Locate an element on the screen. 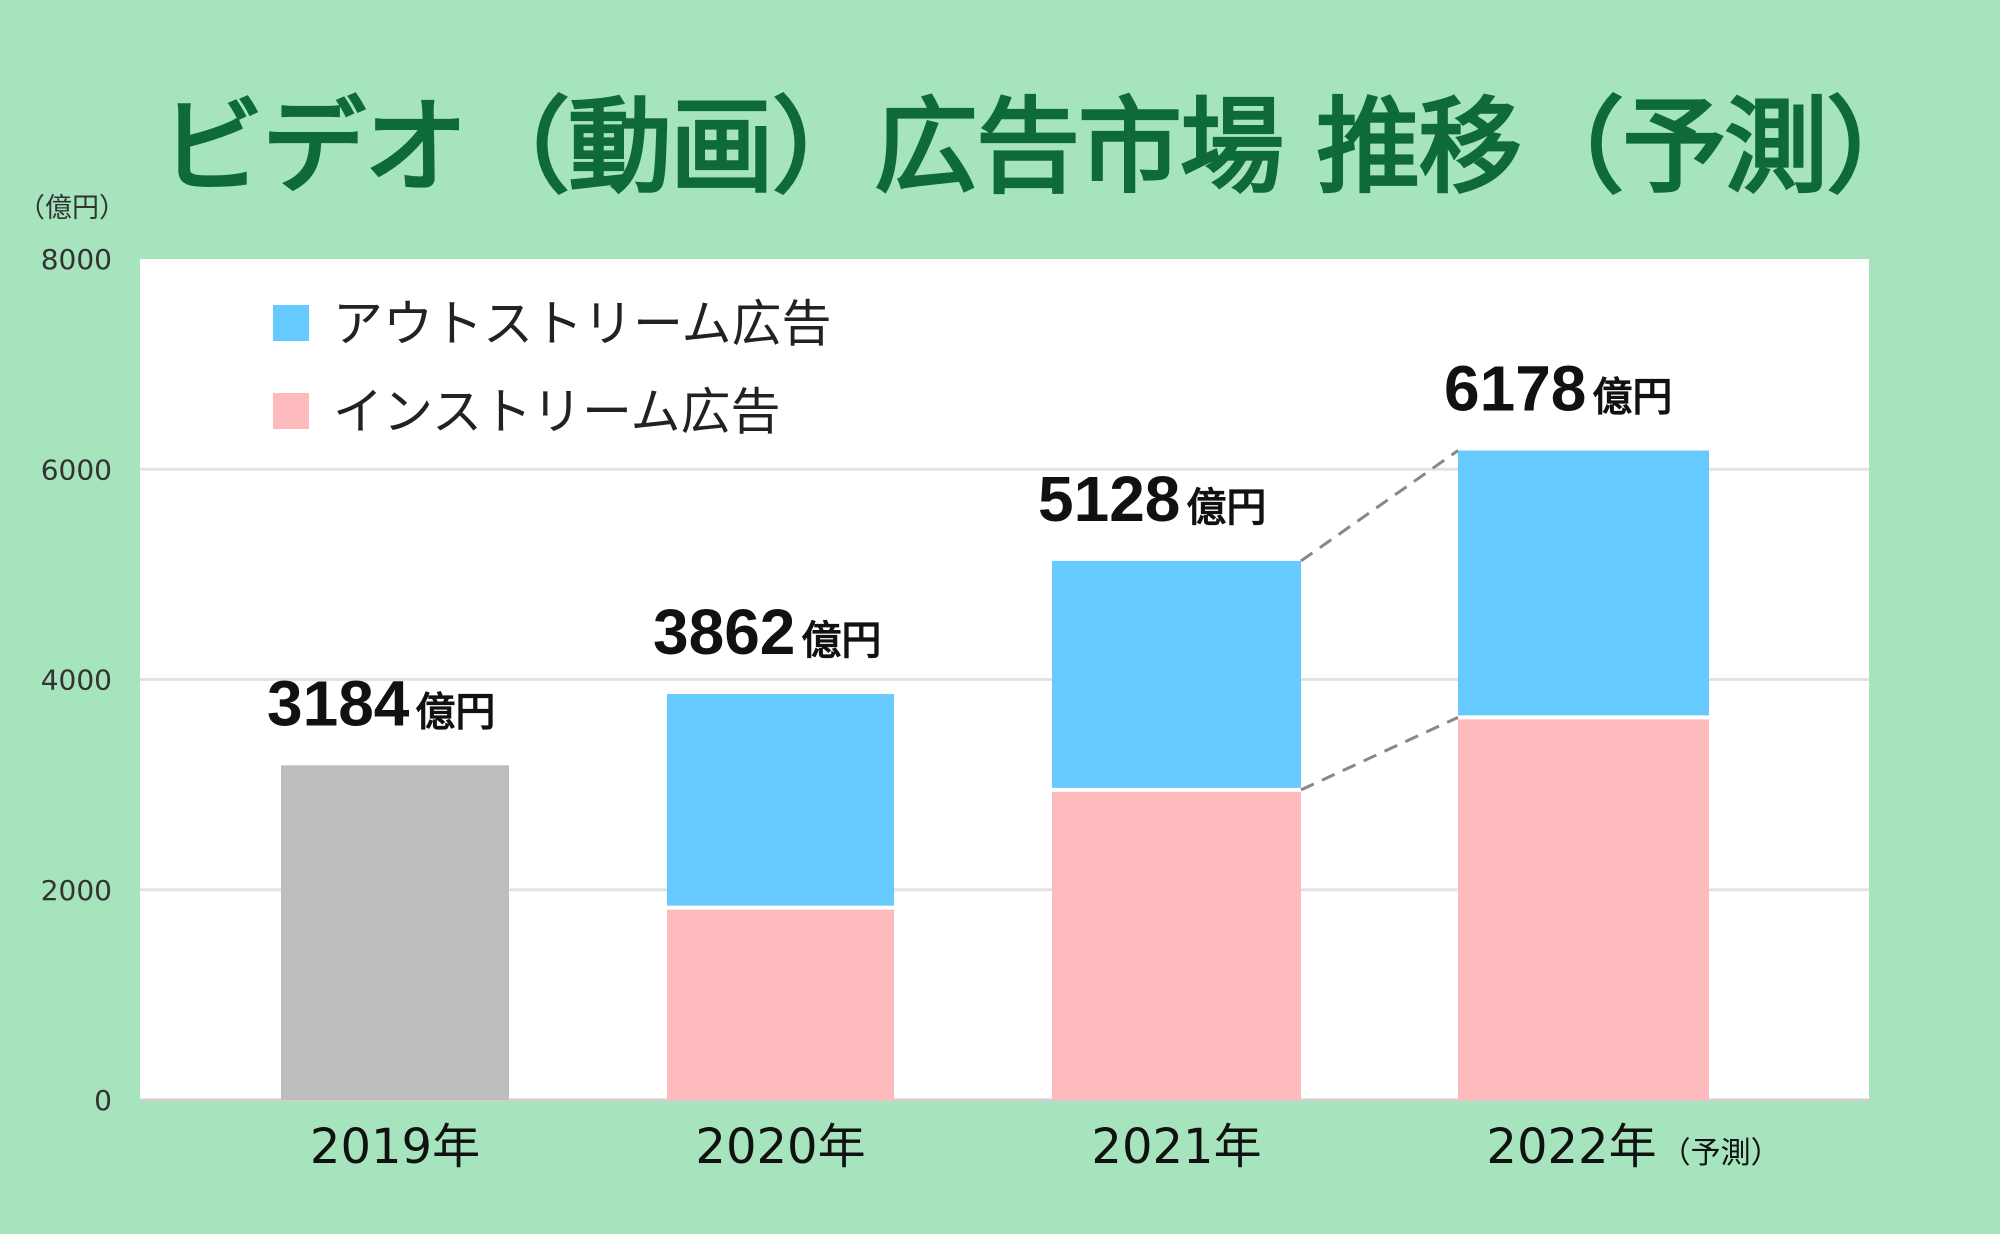 The height and width of the screenshot is (1234, 2000). total-value: 5128 is located at coordinates (1109, 499).